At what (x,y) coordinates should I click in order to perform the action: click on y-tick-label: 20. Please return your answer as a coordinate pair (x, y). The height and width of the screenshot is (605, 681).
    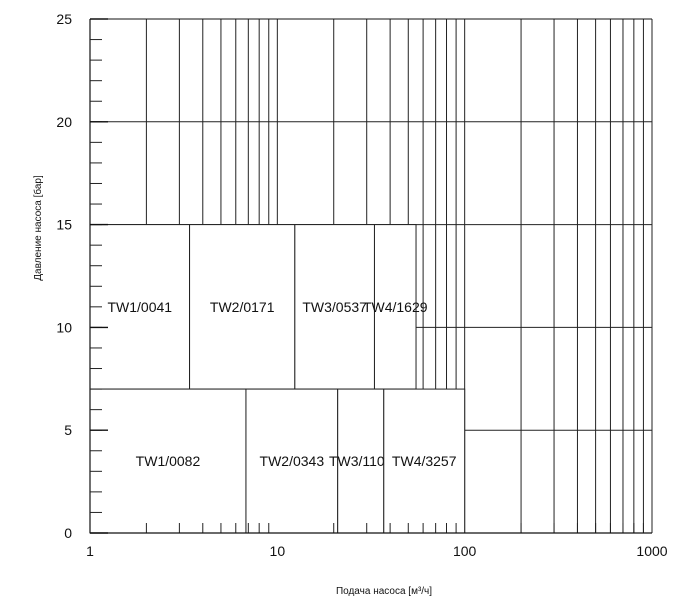
    Looking at the image, I should click on (64, 122).